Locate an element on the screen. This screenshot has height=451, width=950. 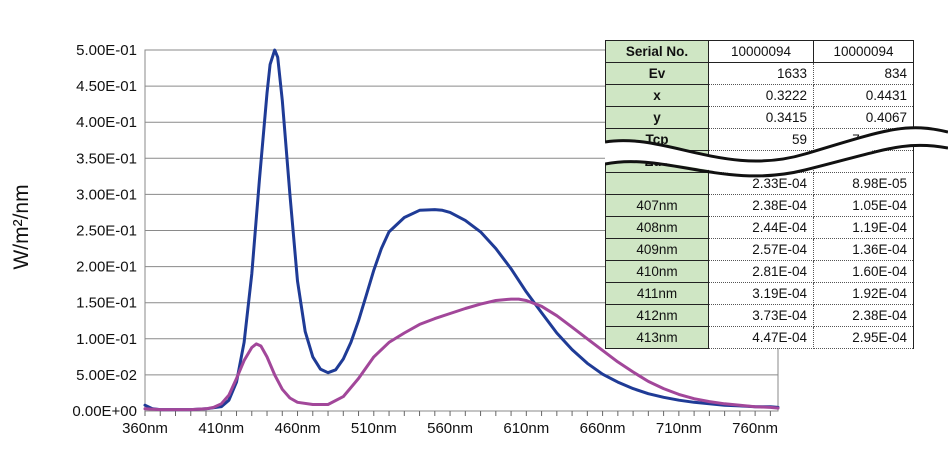
table-row: 413nm 4.47E-04 2.95E-04 is located at coordinates (777, 337).